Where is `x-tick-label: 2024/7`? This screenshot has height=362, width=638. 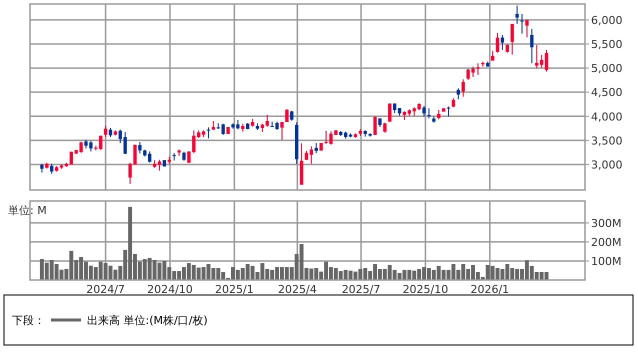
x-tick-label: 2024/7 is located at coordinates (105, 289).